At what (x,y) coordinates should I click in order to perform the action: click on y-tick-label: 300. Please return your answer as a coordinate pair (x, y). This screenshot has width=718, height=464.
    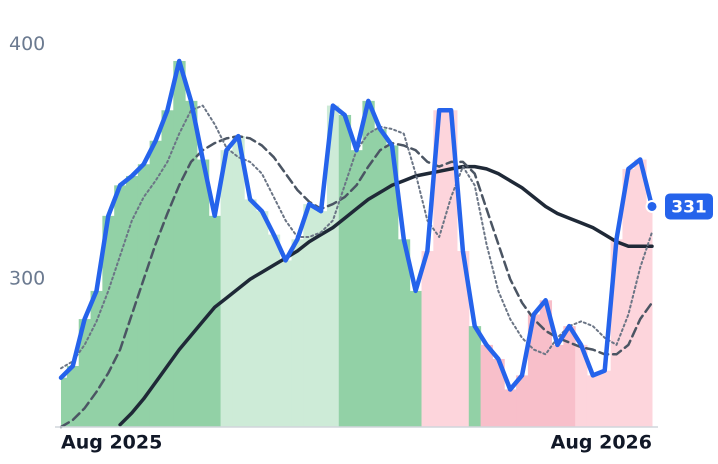
    Looking at the image, I should click on (27, 279).